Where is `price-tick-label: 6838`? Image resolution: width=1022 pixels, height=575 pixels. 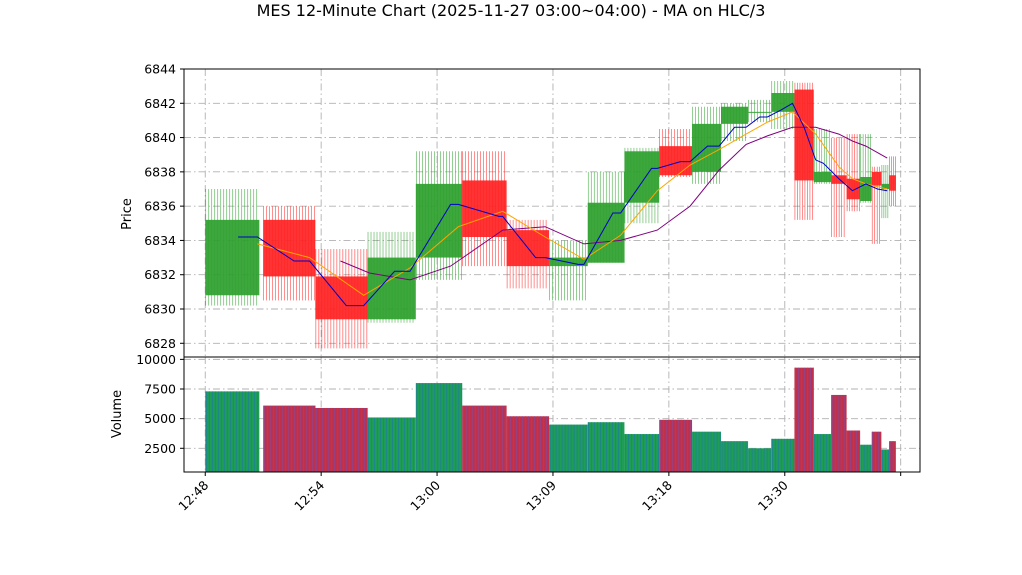 price-tick-label: 6838 is located at coordinates (160, 171).